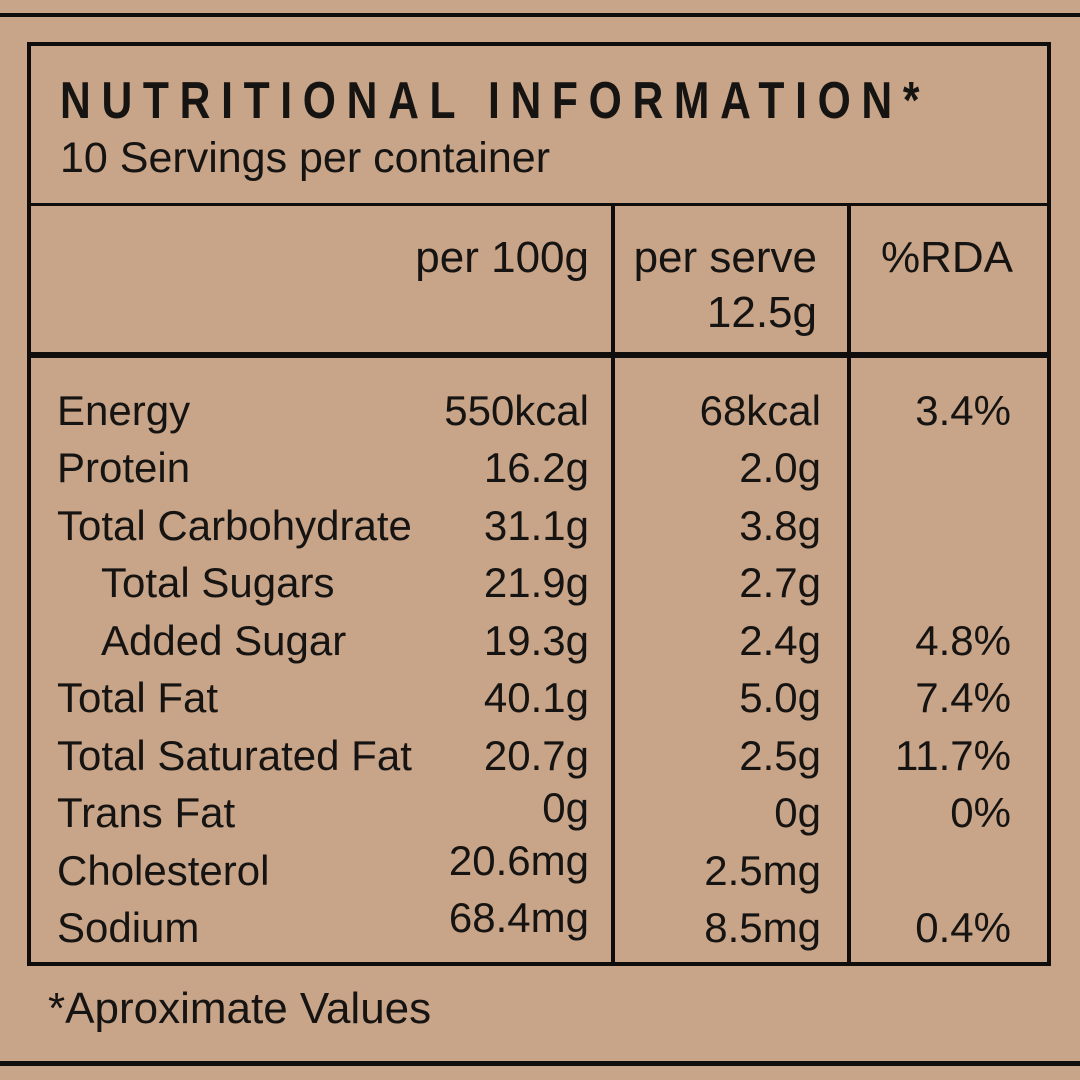 This screenshot has height=1080, width=1080. I want to click on per-100g-value: 16.2g, so click(536, 468).